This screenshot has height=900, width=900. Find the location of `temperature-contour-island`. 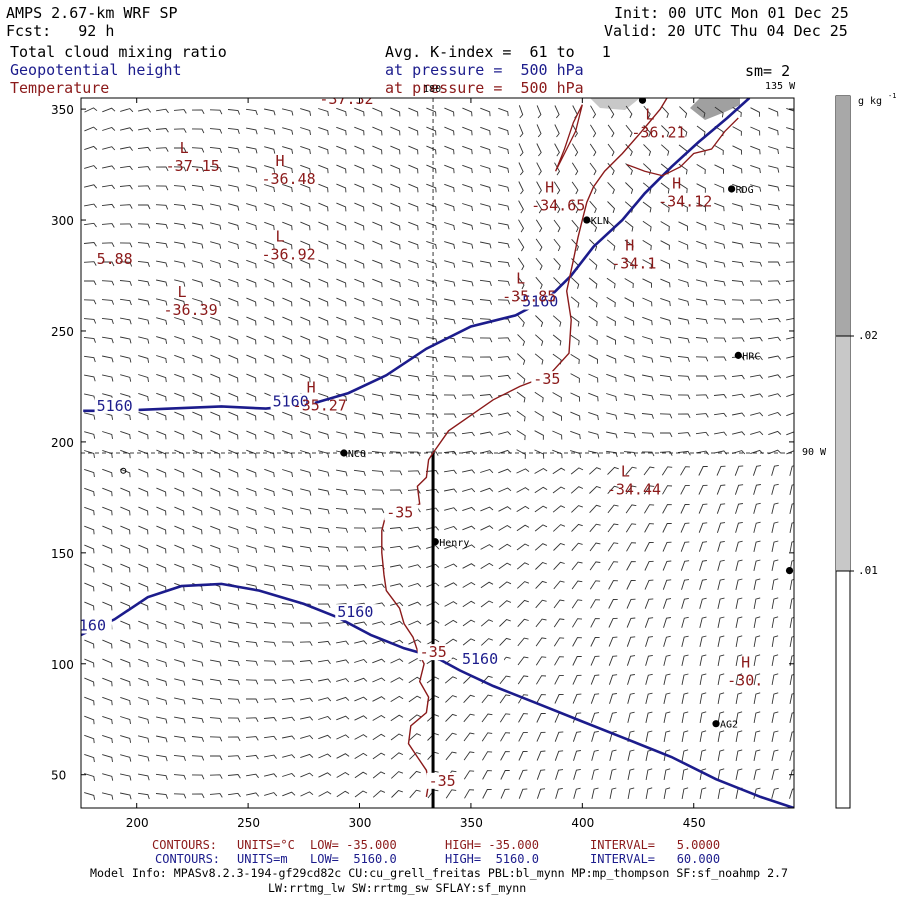

temperature-contour-island is located at coordinates (568, 138).